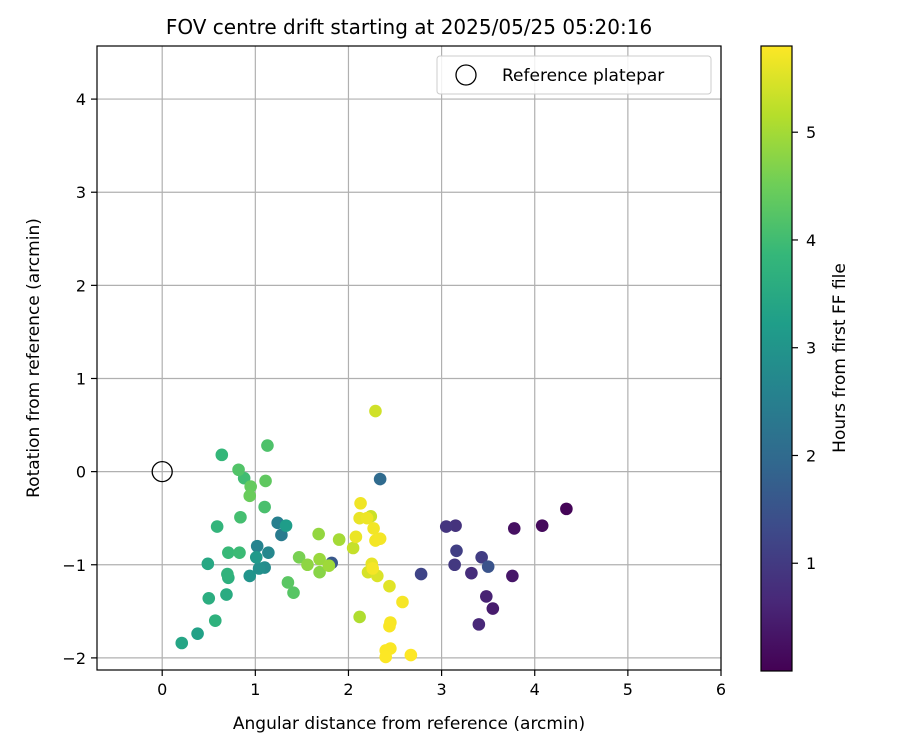 The width and height of the screenshot is (900, 750). I want to click on y-tick-label: 0, so click(81, 472).